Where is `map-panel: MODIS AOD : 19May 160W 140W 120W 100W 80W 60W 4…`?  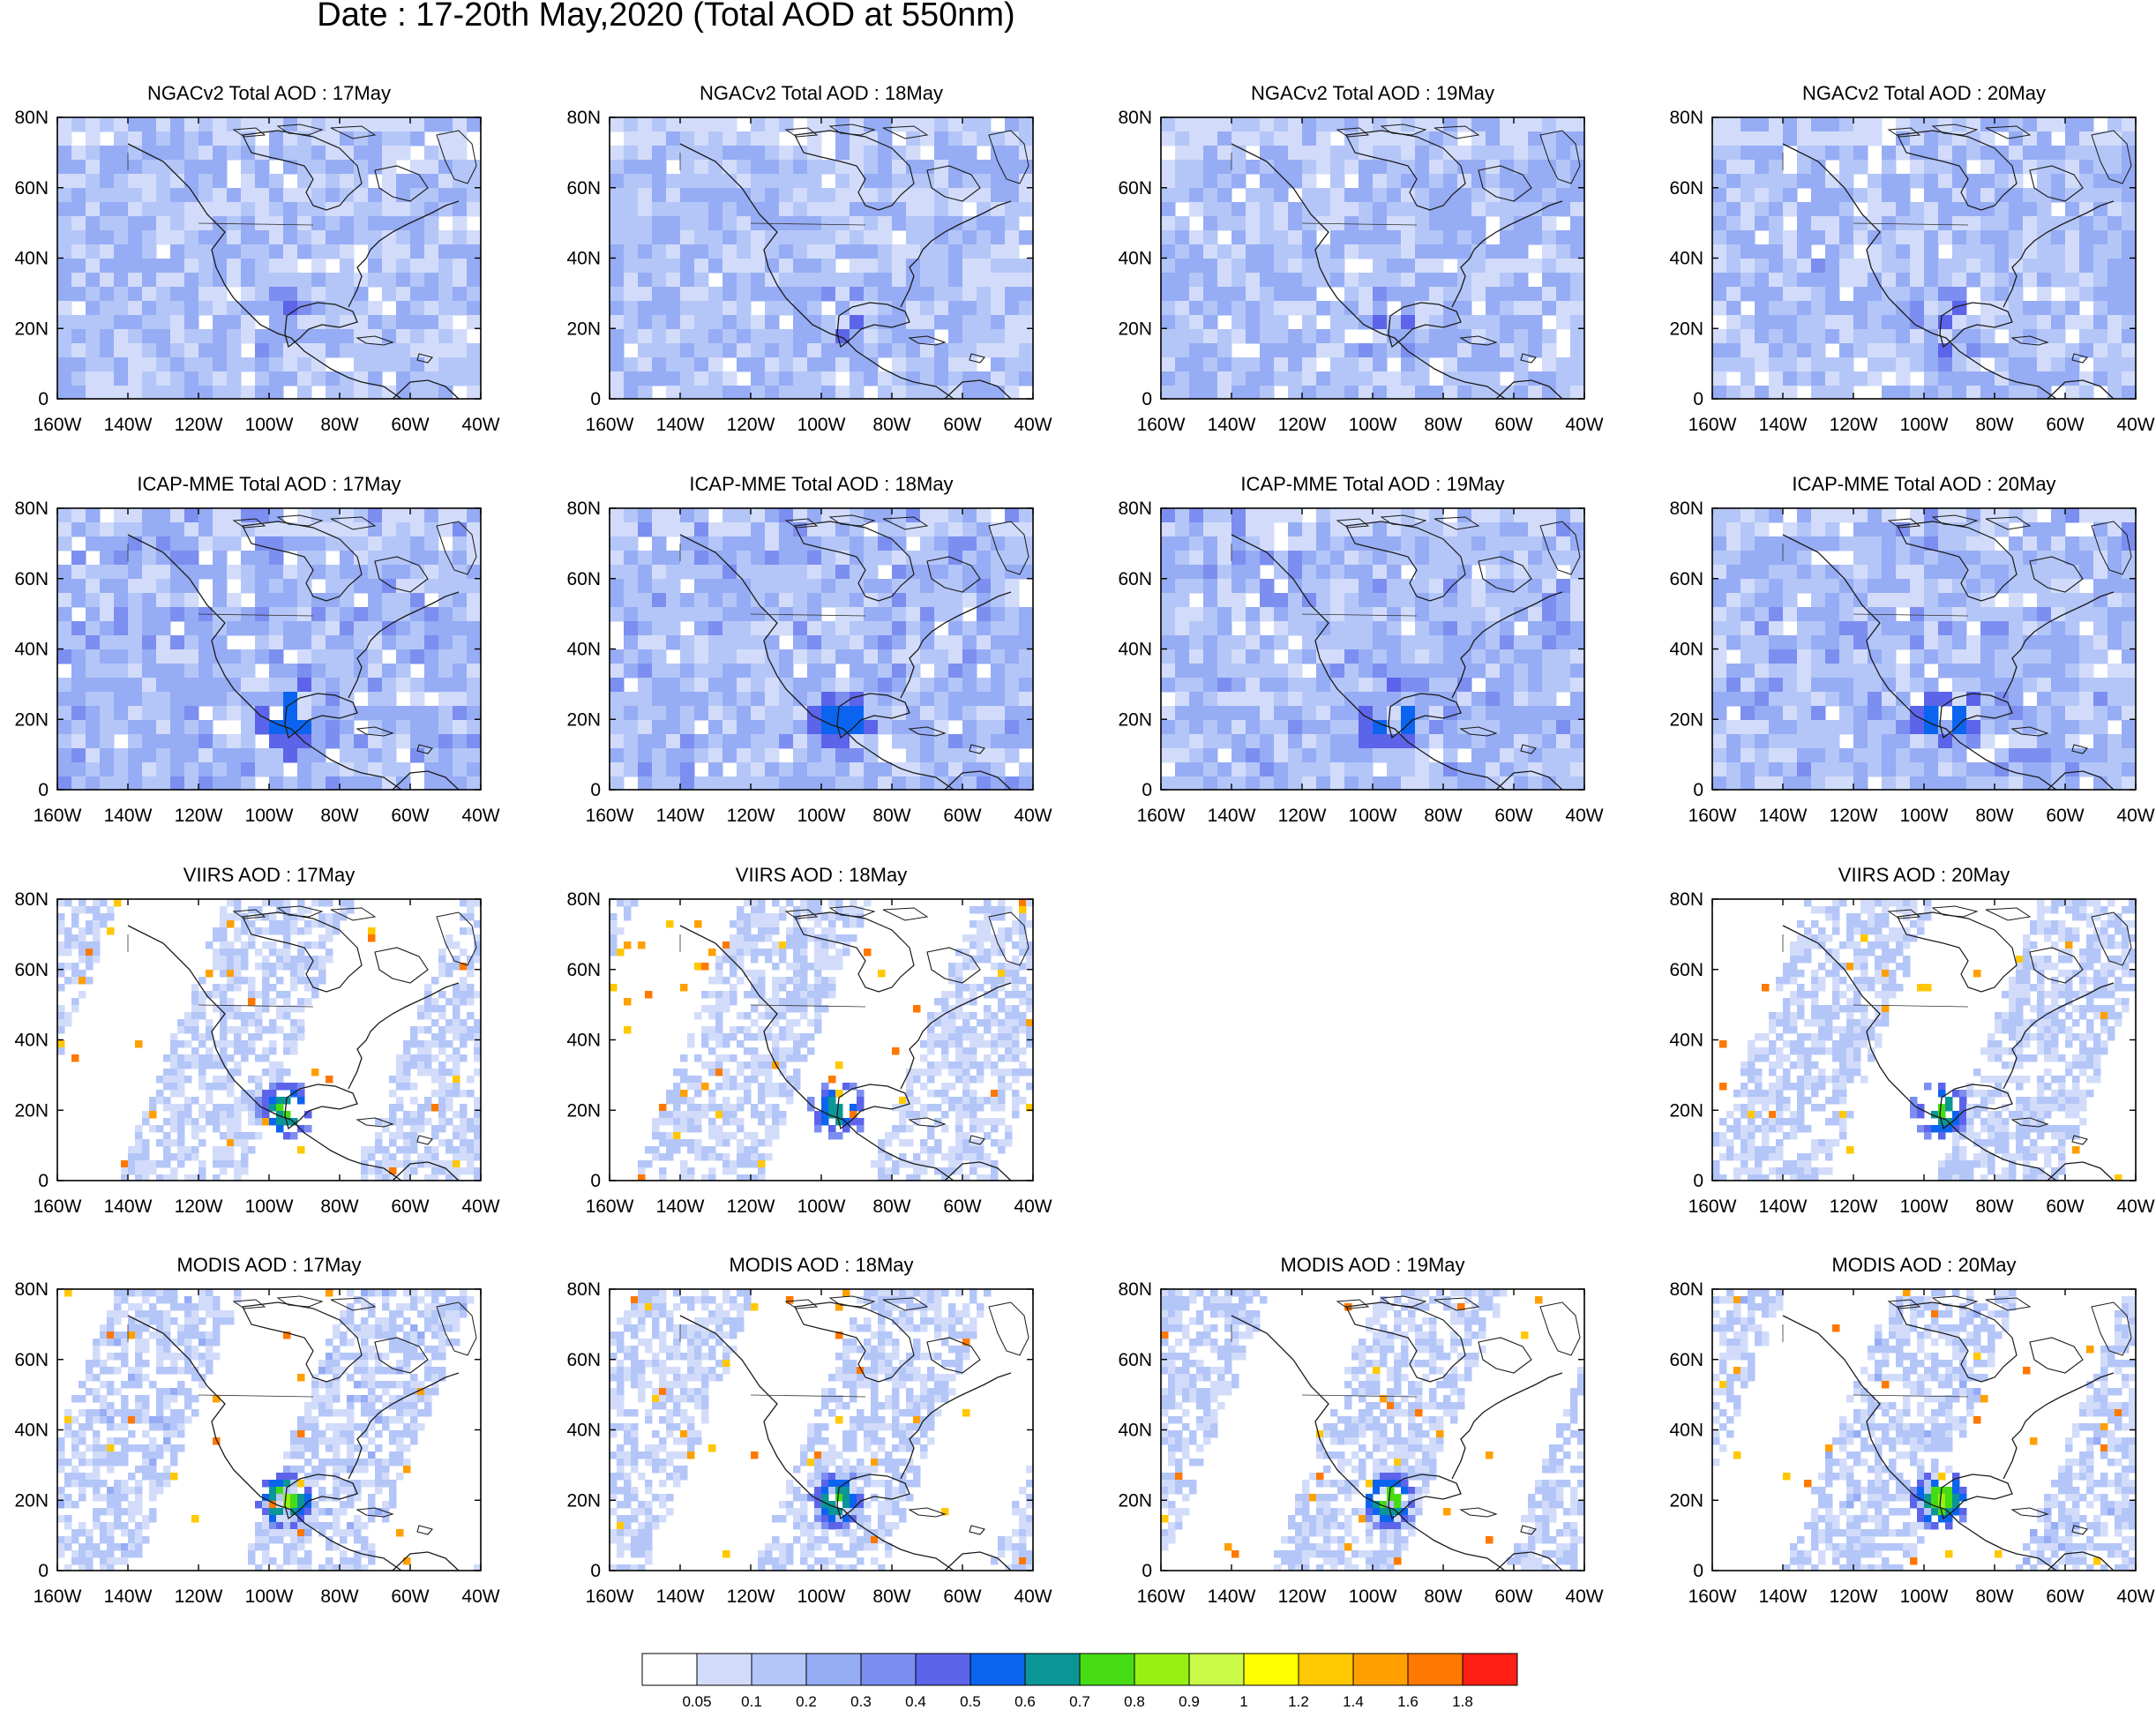
map-panel: MODIS AOD : 19May 160W 140W 120W 100W 80W 60W 4… is located at coordinates (1360, 1430).